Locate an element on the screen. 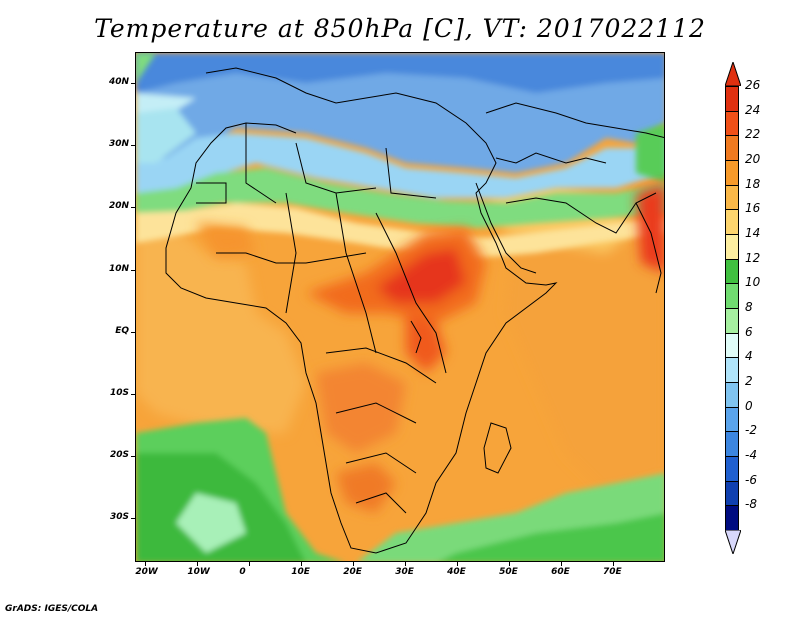 Image resolution: width=800 pixels, height=618 pixels. colorbar-label: 12 is located at coordinates (753, 257).